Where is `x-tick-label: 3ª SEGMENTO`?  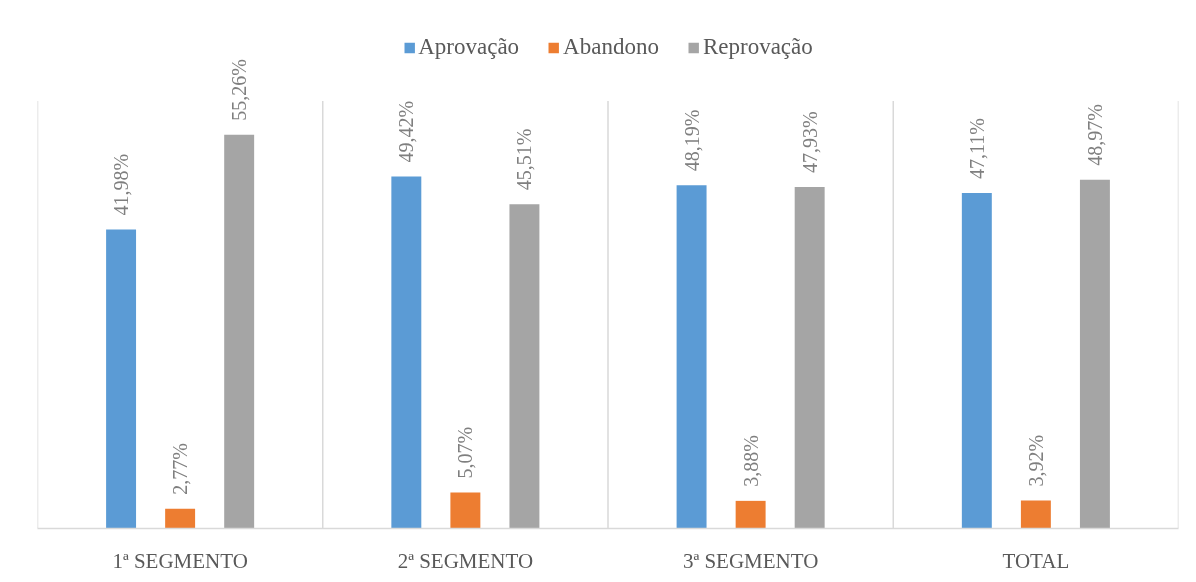
x-tick-label: 3ª SEGMENTO is located at coordinates (750, 560).